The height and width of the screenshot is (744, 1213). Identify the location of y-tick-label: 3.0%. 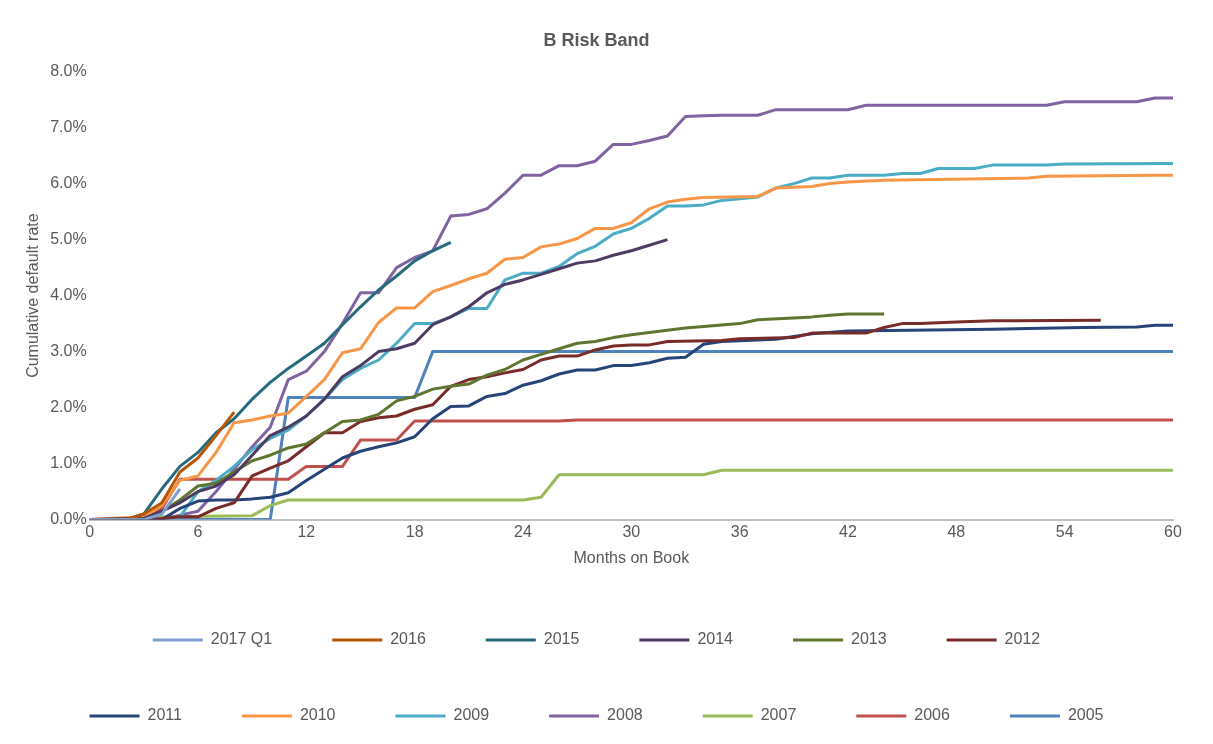
(68, 351).